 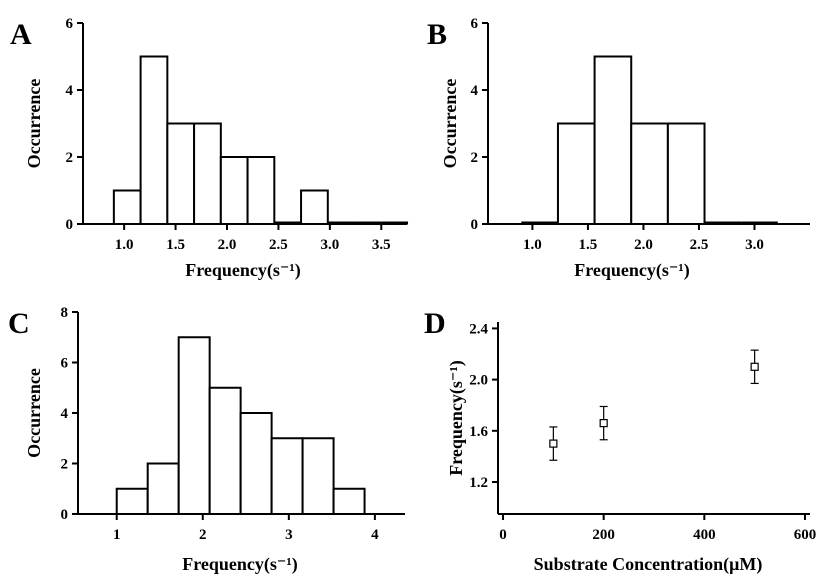 What do you see at coordinates (21, 34) in the screenshot?
I see `panel-letter-a: A` at bounding box center [21, 34].